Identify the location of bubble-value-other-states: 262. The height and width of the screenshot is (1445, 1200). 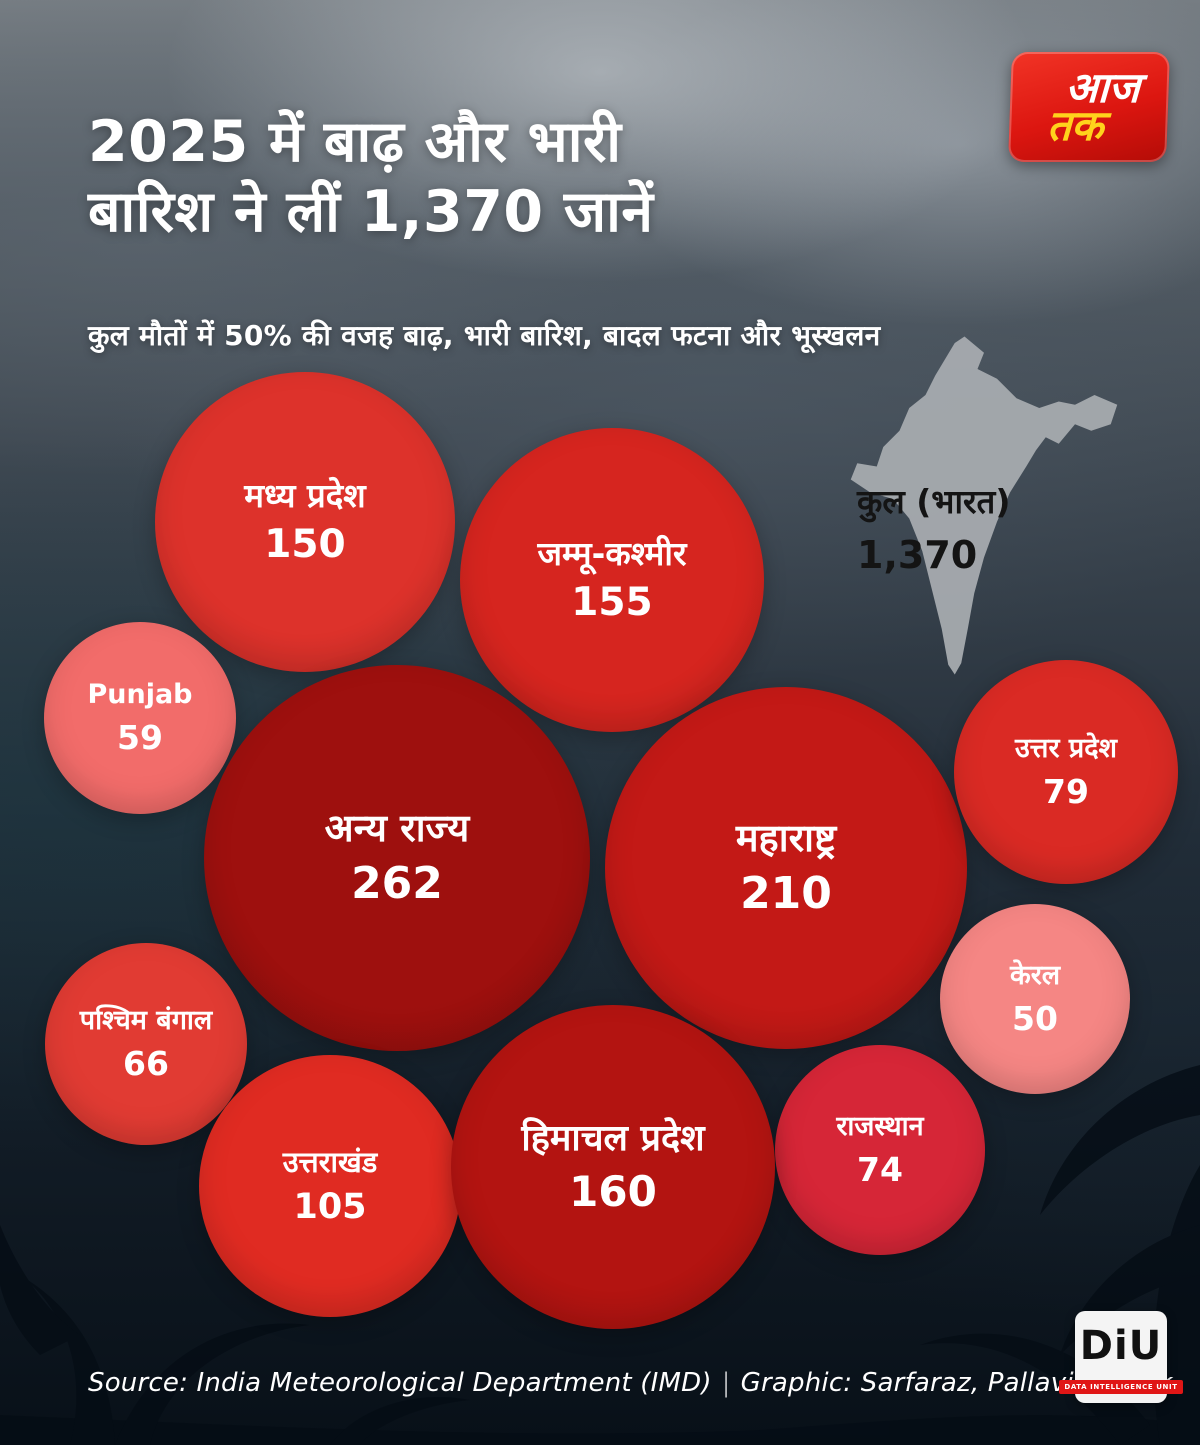
(397, 884).